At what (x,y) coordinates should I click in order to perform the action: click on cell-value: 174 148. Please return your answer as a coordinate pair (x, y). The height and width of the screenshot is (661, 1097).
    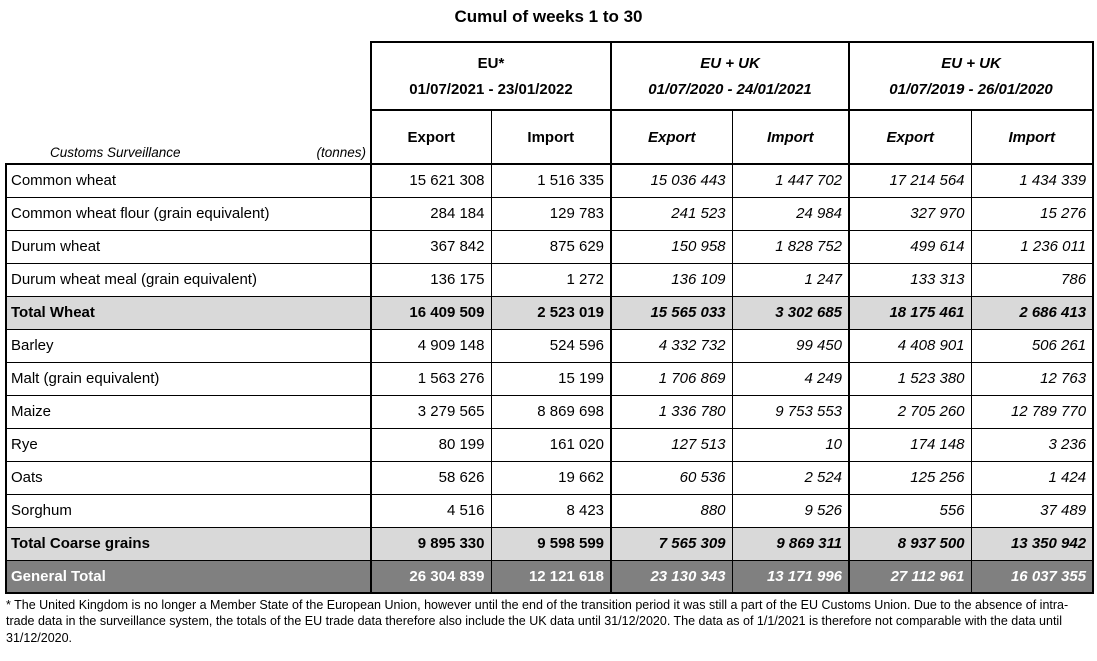
    Looking at the image, I should click on (910, 444).